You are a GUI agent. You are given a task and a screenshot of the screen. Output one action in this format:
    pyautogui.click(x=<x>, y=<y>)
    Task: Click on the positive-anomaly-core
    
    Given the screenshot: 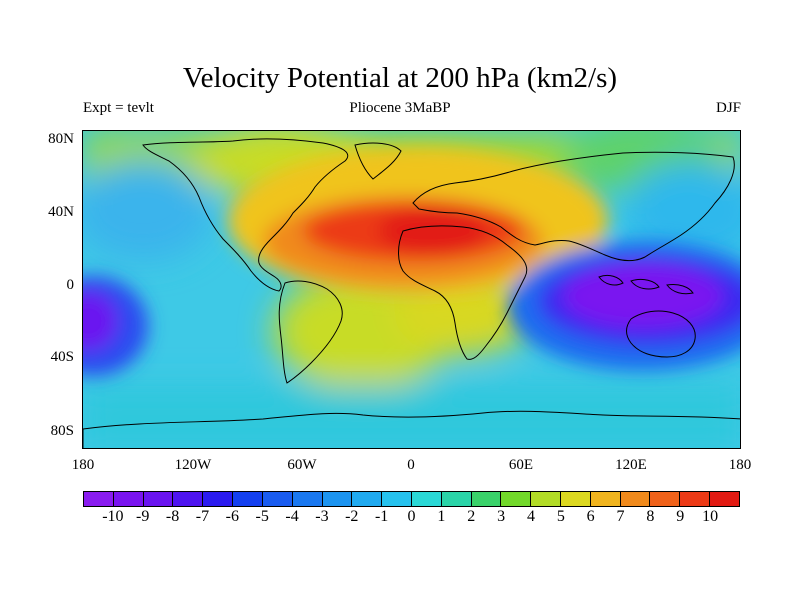 What is the action you would take?
    pyautogui.click(x=433, y=231)
    